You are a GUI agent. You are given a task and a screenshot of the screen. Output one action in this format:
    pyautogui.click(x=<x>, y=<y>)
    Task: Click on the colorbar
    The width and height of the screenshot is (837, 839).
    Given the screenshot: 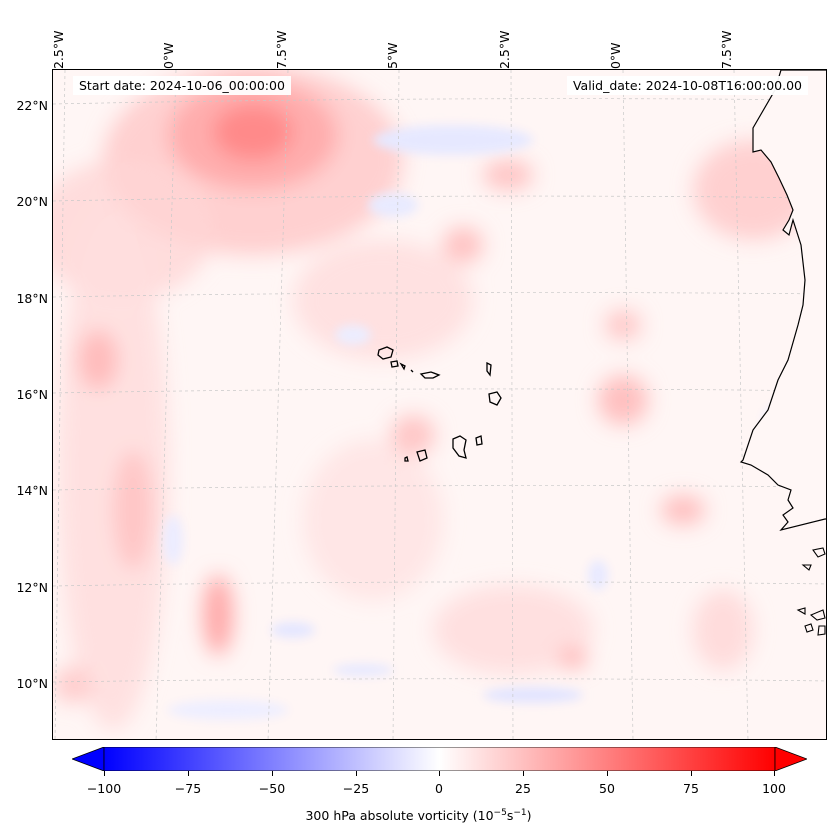 What is the action you would take?
    pyautogui.click(x=439, y=759)
    